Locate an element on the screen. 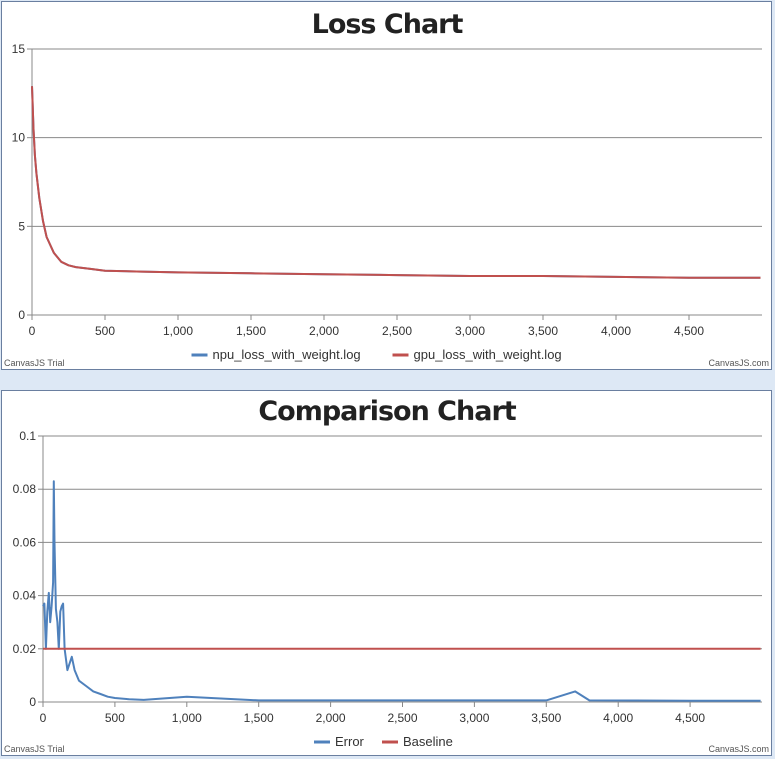 This screenshot has width=775, height=759. y-tick-label: 15 is located at coordinates (19, 49).